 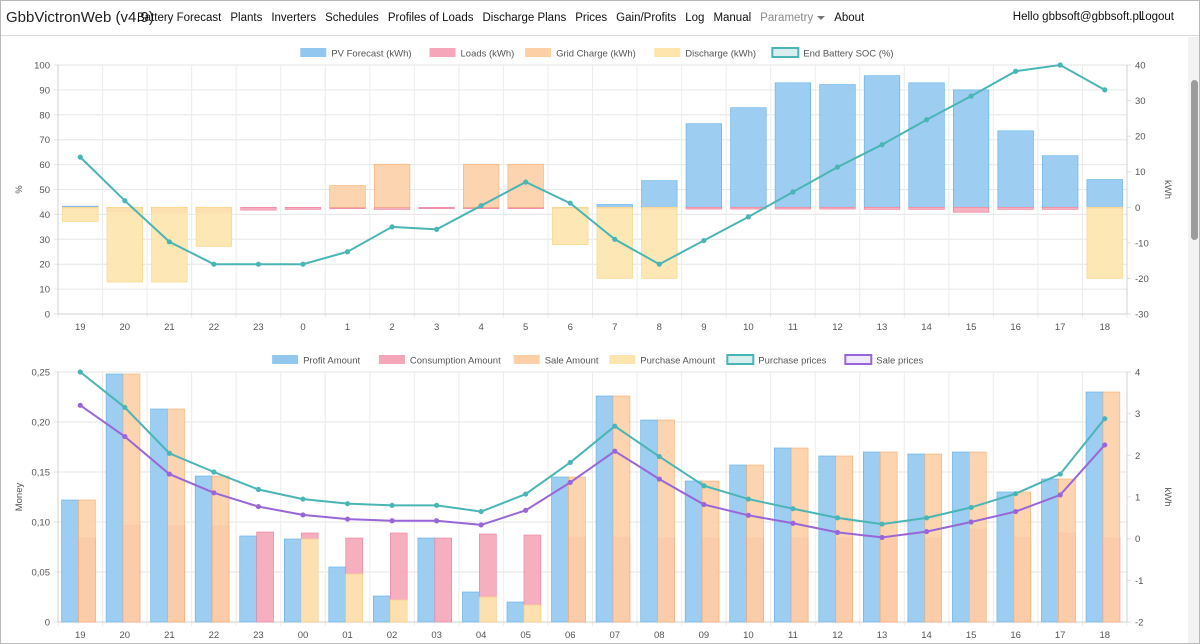 I want to click on y-tick-right: 3, so click(x=1137, y=414).